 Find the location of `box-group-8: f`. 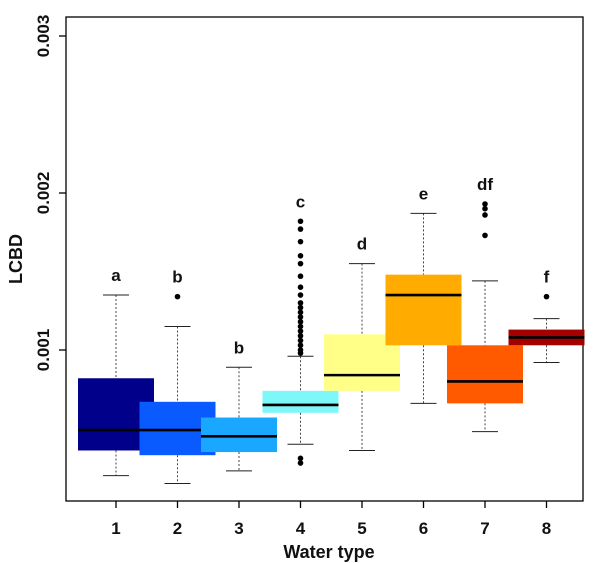

box-group-8: f is located at coordinates (546, 316).